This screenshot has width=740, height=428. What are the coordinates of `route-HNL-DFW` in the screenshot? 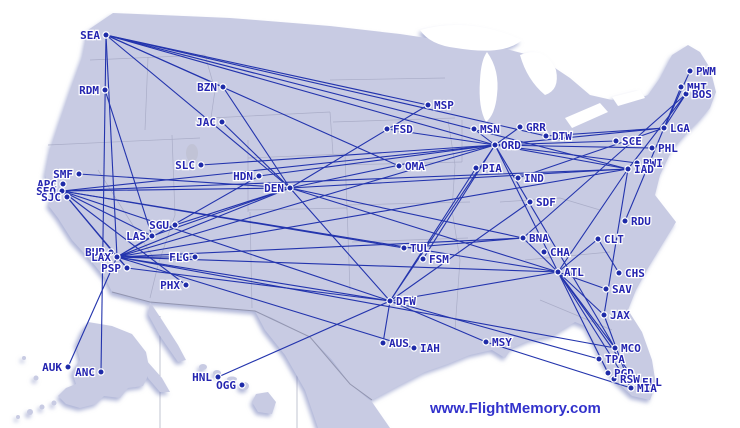 It's located at (304, 339).